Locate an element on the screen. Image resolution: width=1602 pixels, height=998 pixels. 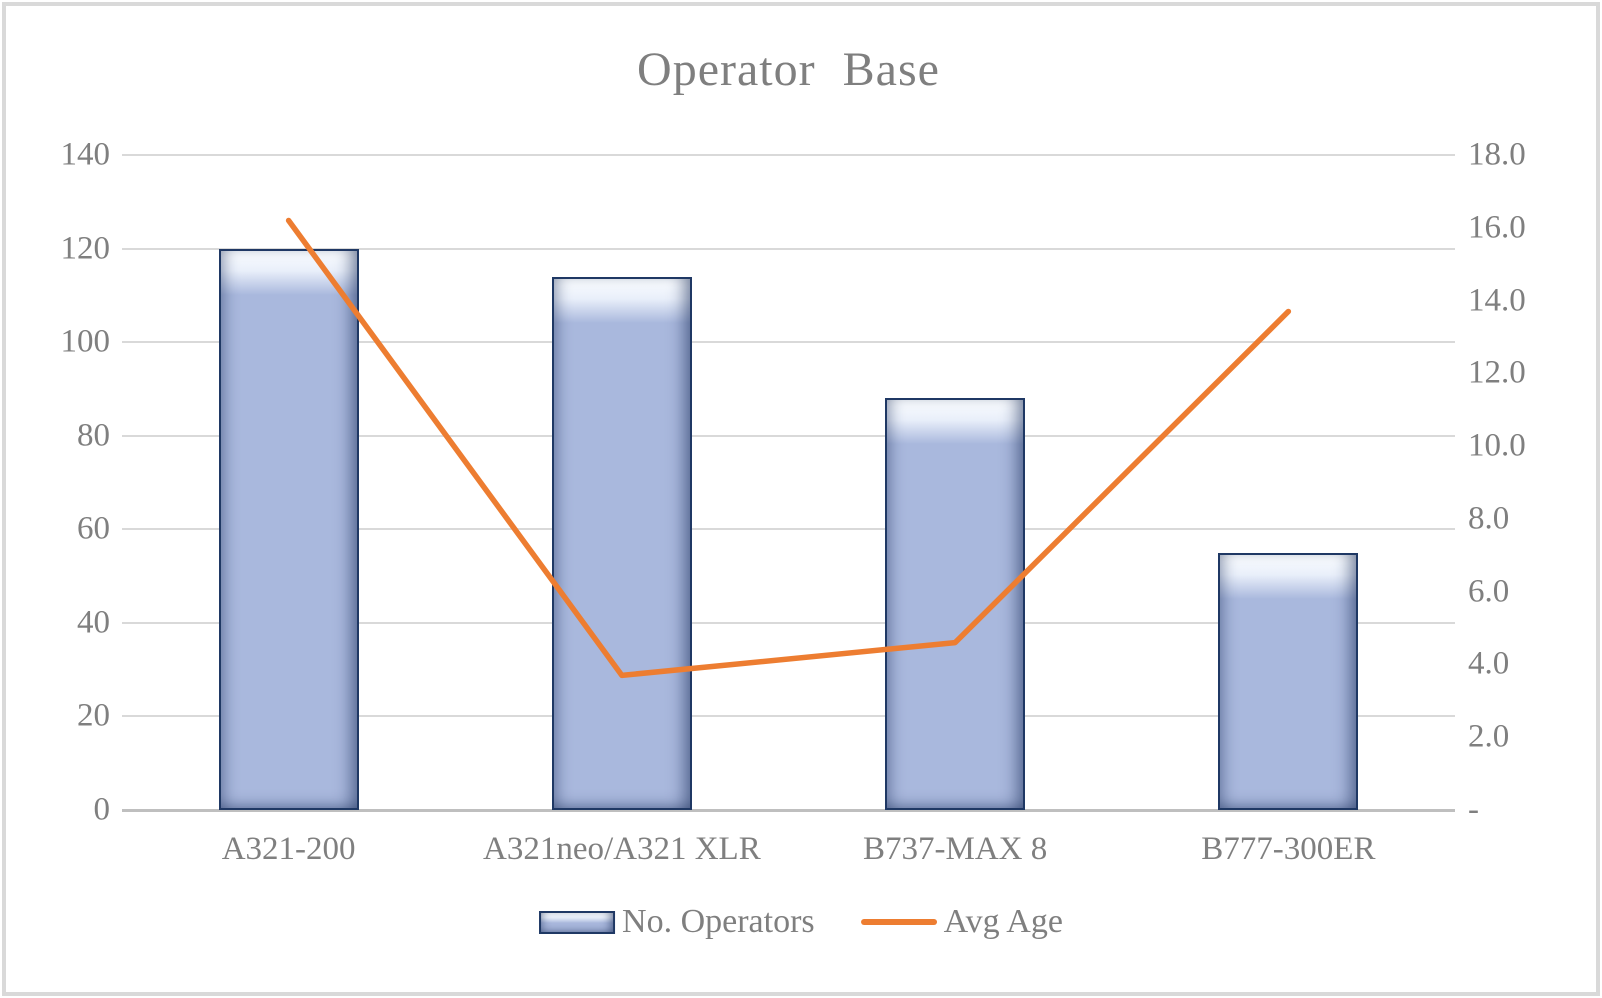
category-label: B737-MAX 8 is located at coordinates (955, 849).